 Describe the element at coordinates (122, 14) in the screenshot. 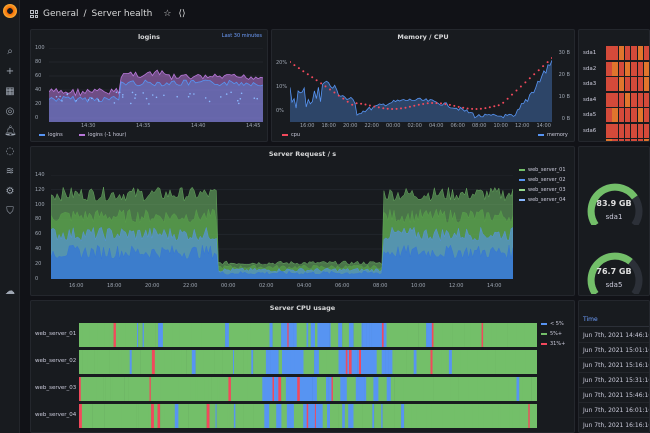

I see `dashboard-title: Server health` at that location.